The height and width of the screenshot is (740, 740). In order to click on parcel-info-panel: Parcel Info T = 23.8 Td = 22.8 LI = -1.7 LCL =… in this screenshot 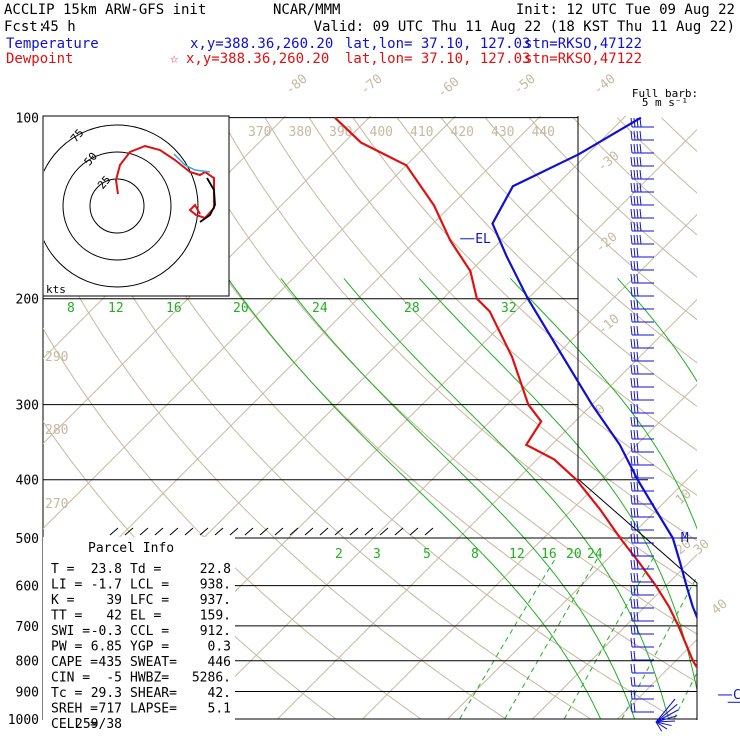, I will do `click(139, 634)`.